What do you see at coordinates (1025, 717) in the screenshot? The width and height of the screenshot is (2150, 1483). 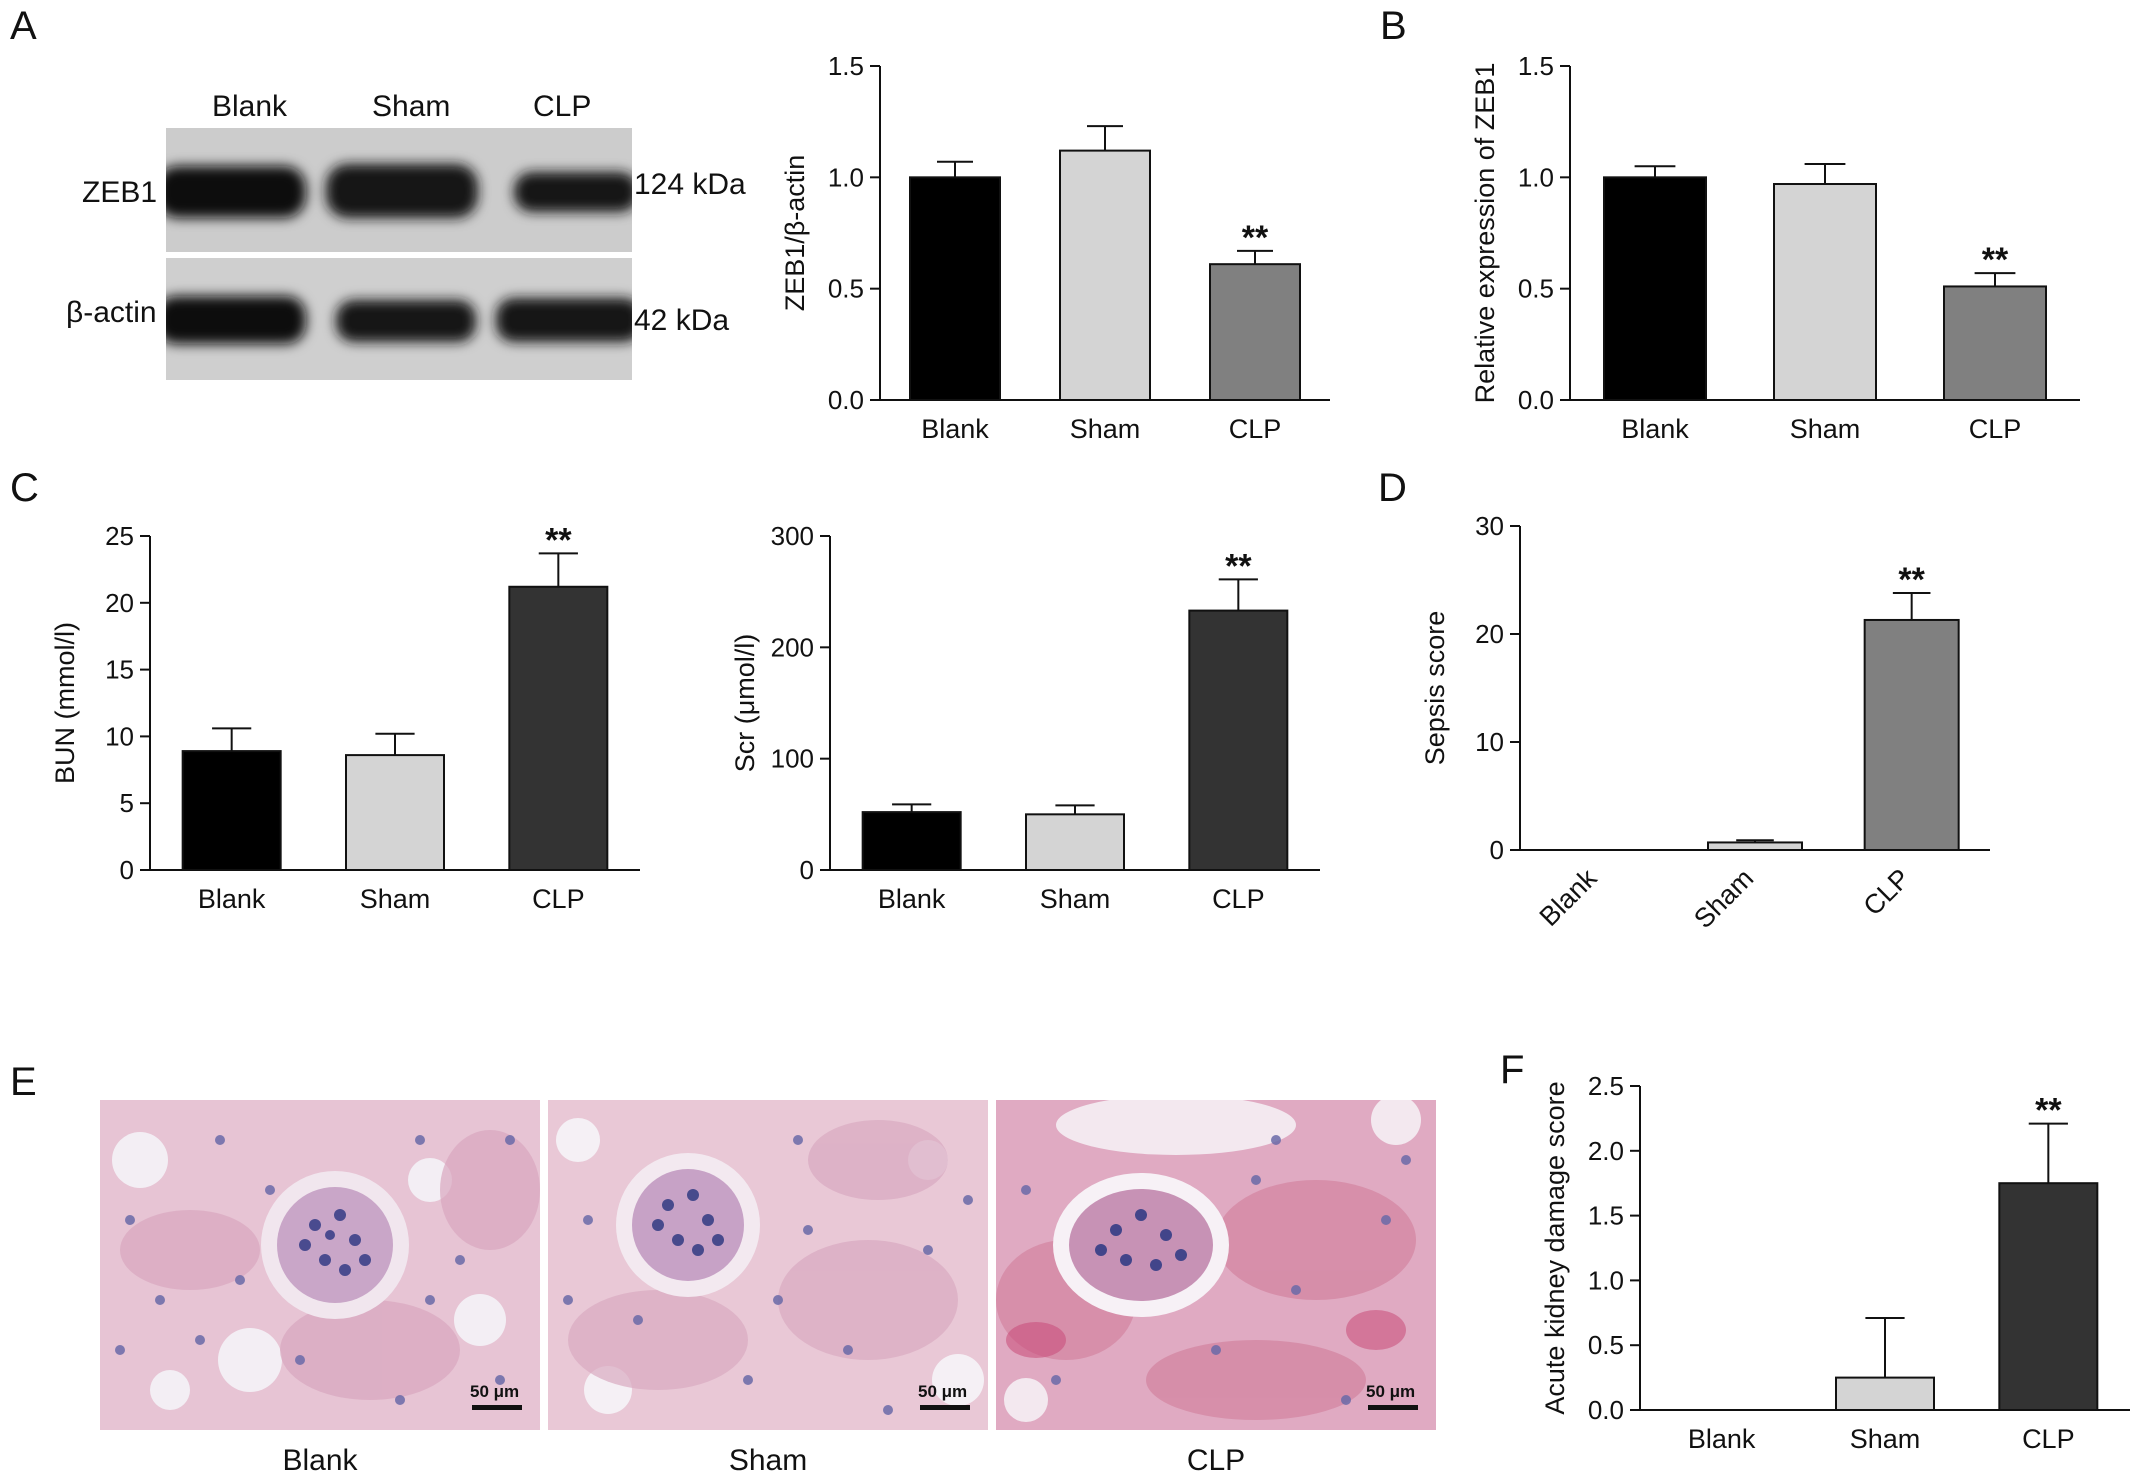 I see `chart-c-scr: 0 100 200 300 Scr (μmol/l) Blank Sham ** CLP` at bounding box center [1025, 717].